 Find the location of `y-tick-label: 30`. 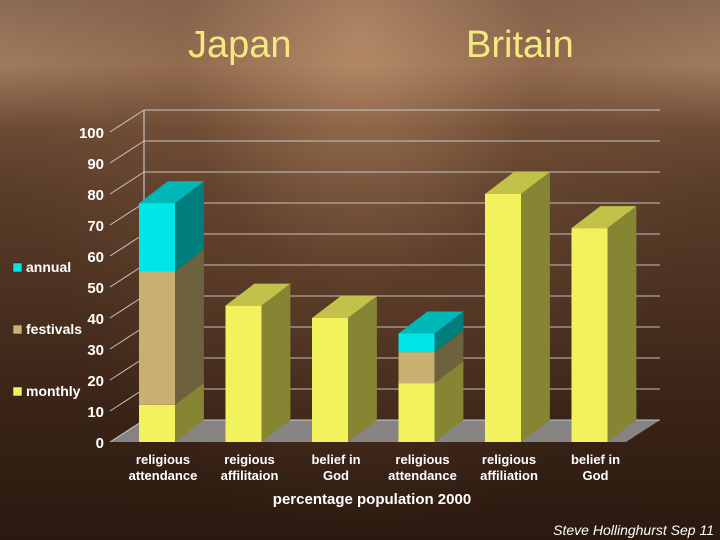

y-tick-label: 30 is located at coordinates (95, 350).